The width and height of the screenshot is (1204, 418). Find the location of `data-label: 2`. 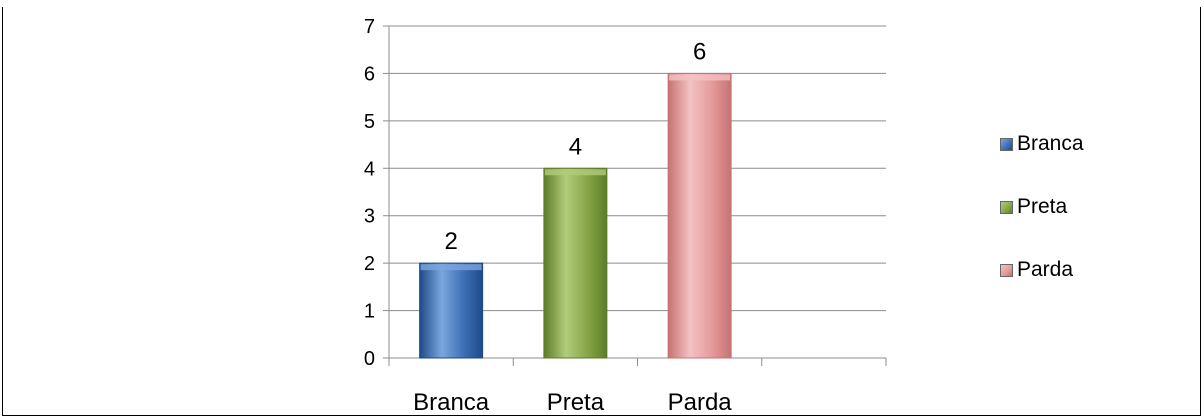

data-label: 2 is located at coordinates (450, 241).